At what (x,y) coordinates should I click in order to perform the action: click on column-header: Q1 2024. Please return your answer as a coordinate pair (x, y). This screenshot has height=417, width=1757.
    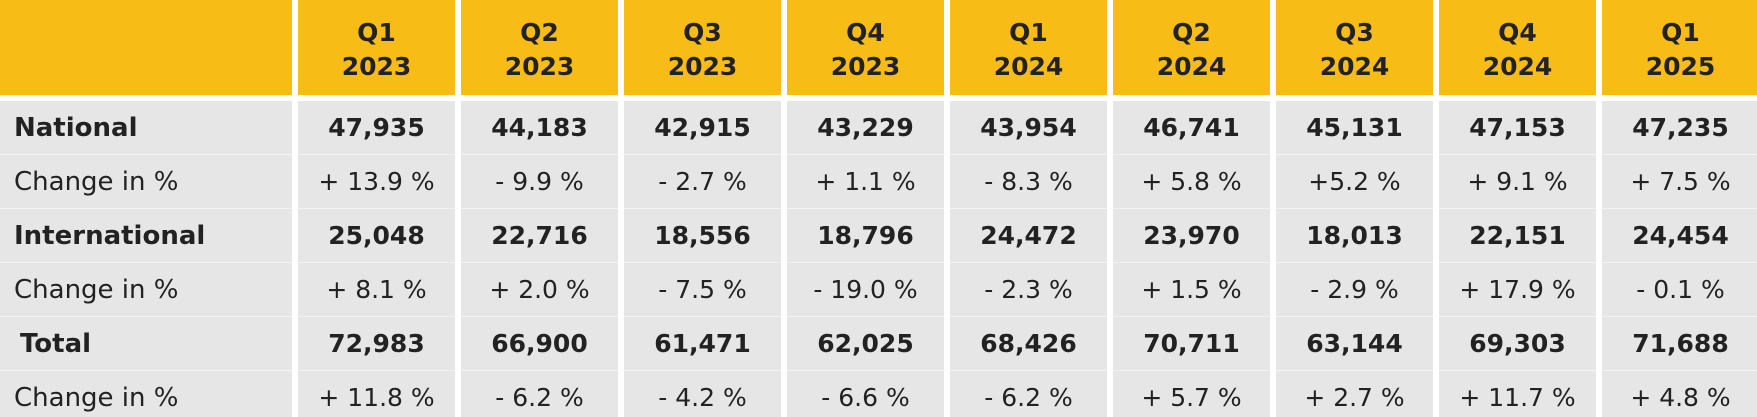
    Looking at the image, I should click on (1028, 50).